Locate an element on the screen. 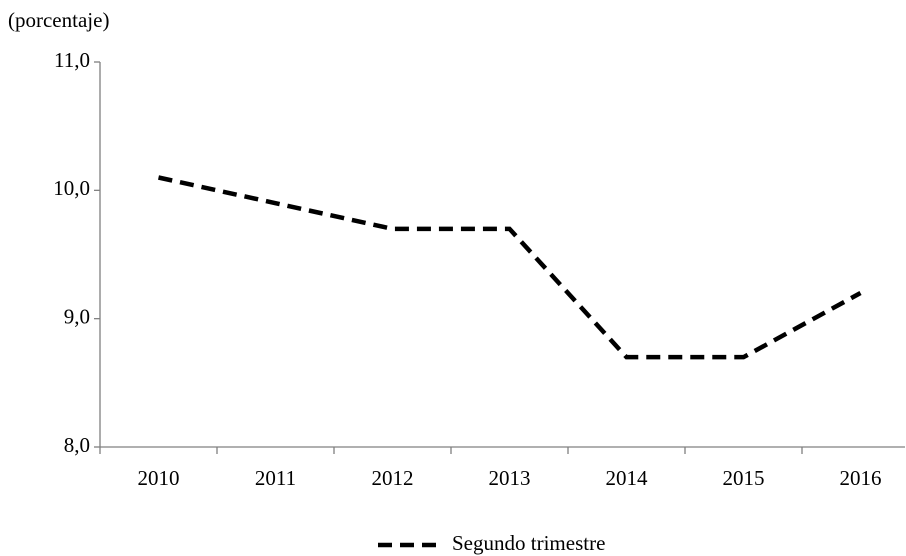  y-tick-label: 11,0 is located at coordinates (72, 60).